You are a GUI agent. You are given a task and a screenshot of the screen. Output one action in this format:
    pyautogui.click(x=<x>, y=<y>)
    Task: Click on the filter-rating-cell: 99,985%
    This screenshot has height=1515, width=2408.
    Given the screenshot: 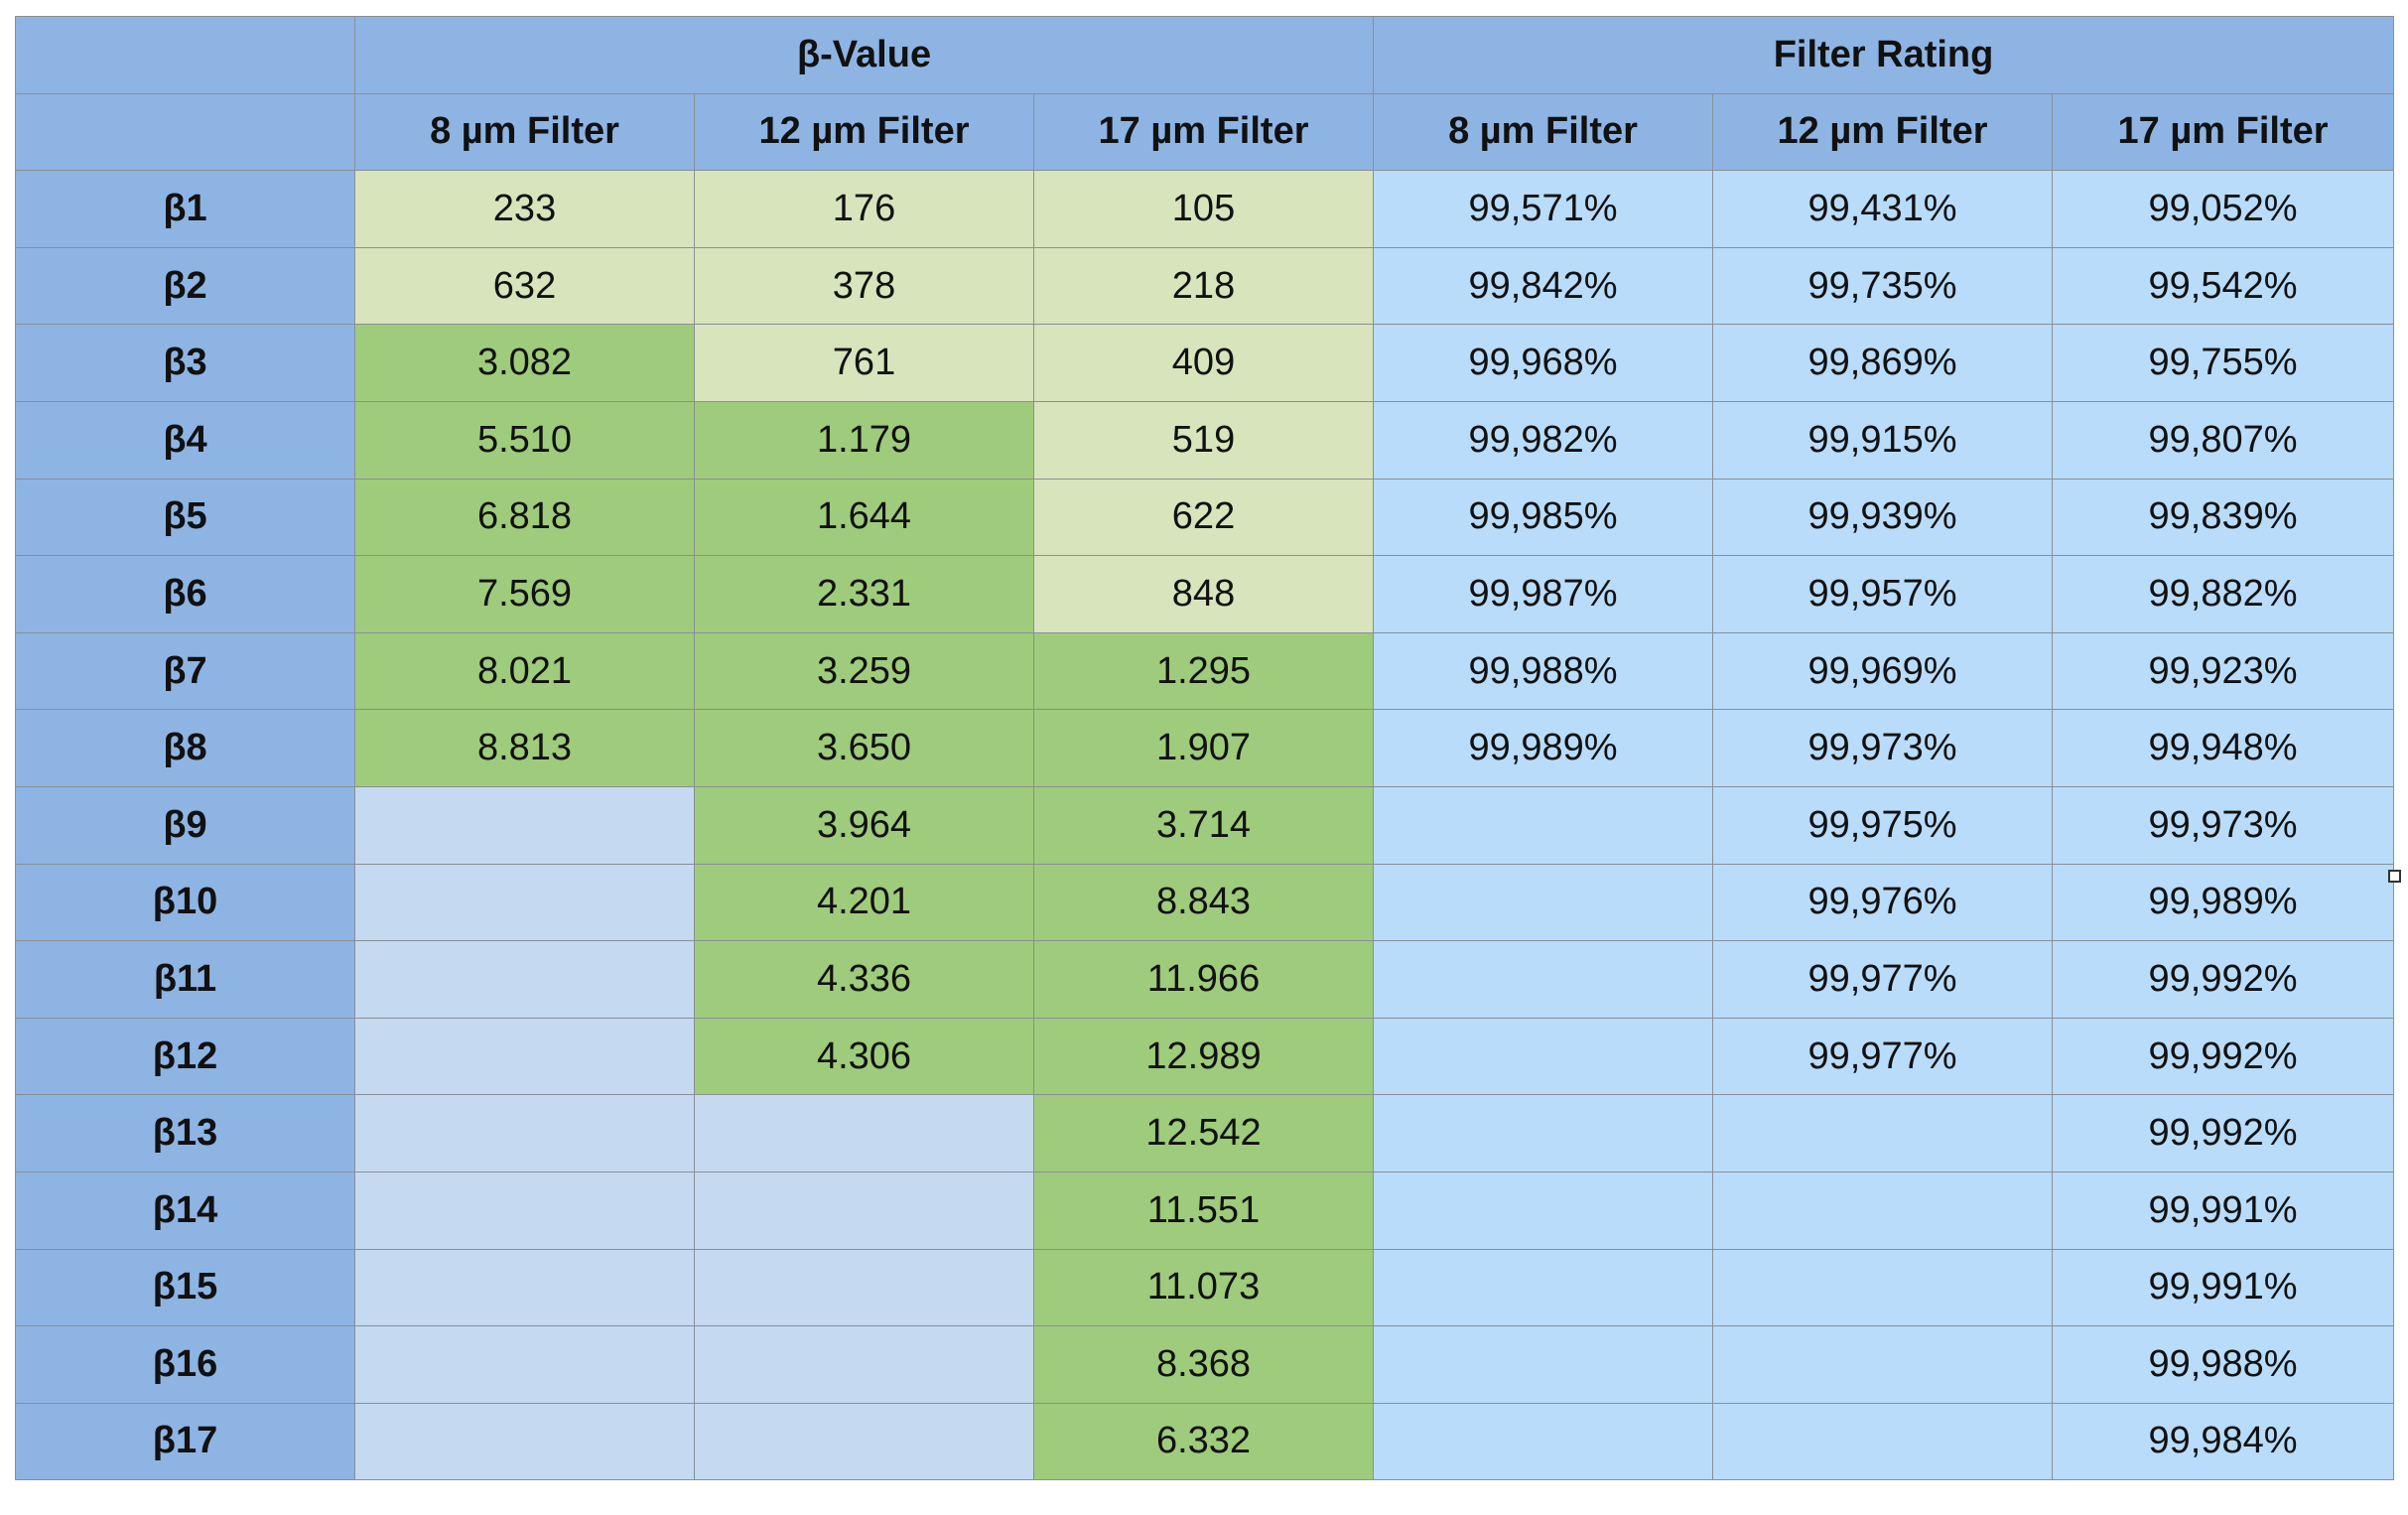 What is the action you would take?
    pyautogui.click(x=1544, y=517)
    